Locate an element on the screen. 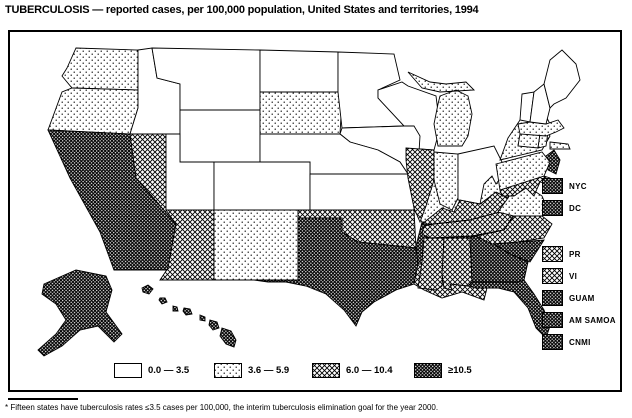  state-tn is located at coordinates (468, 225).